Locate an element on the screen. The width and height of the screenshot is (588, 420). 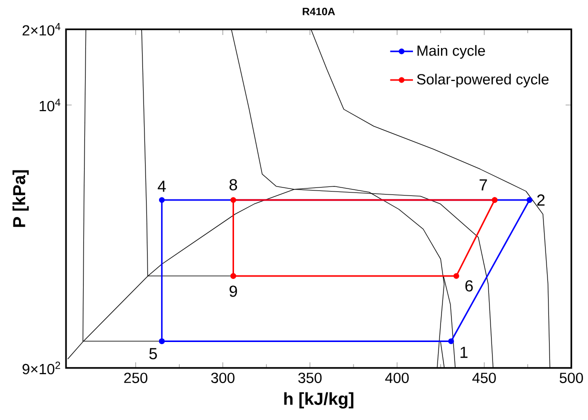
x-axis-title: h [kJ/kg] is located at coordinates (319, 400).